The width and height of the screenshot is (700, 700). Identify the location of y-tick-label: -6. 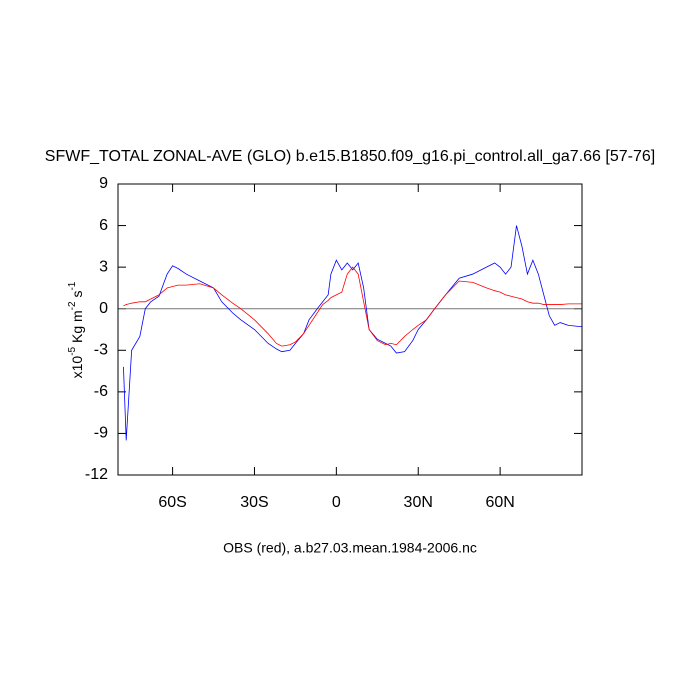
(101, 391).